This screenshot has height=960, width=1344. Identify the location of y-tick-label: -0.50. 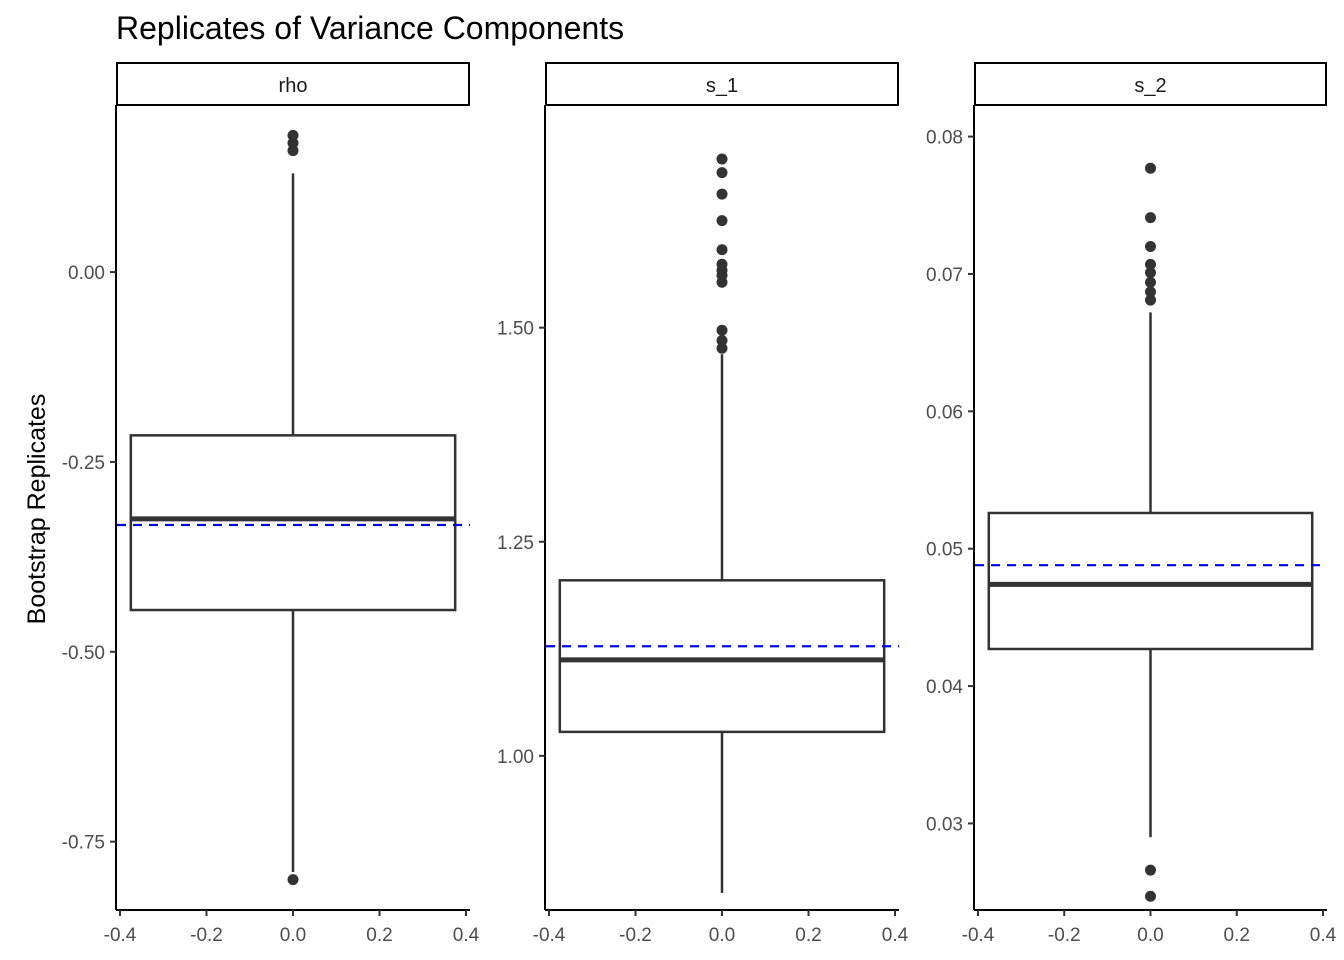
(83, 653).